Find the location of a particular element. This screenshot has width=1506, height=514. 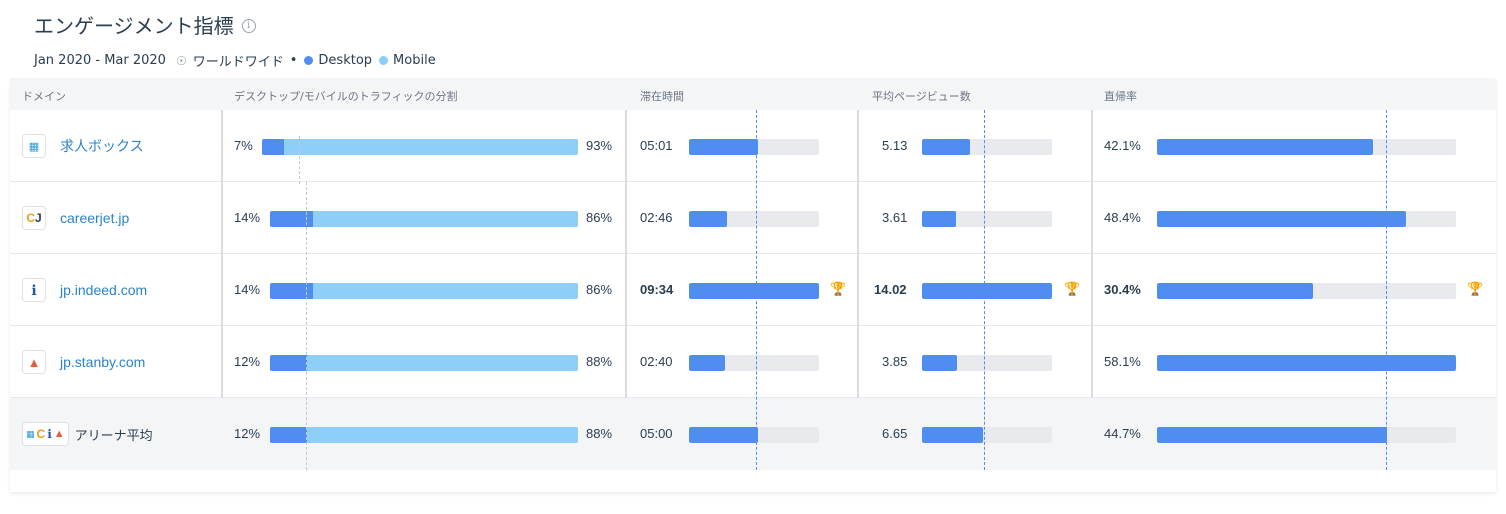

duration-value: 05:00 is located at coordinates (656, 433).